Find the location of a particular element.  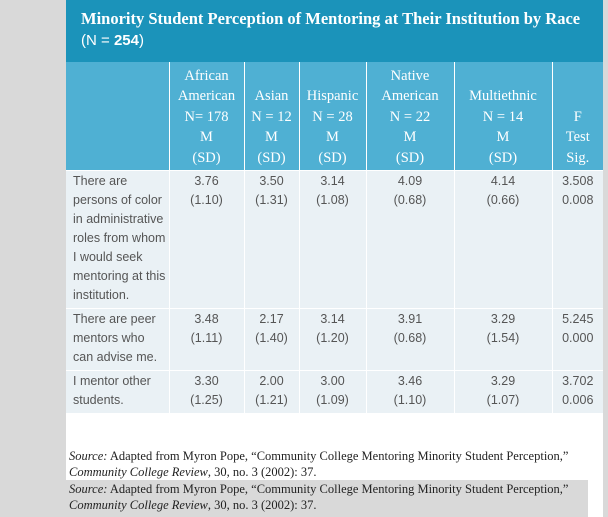

header-line: N = 12 is located at coordinates (271, 116).